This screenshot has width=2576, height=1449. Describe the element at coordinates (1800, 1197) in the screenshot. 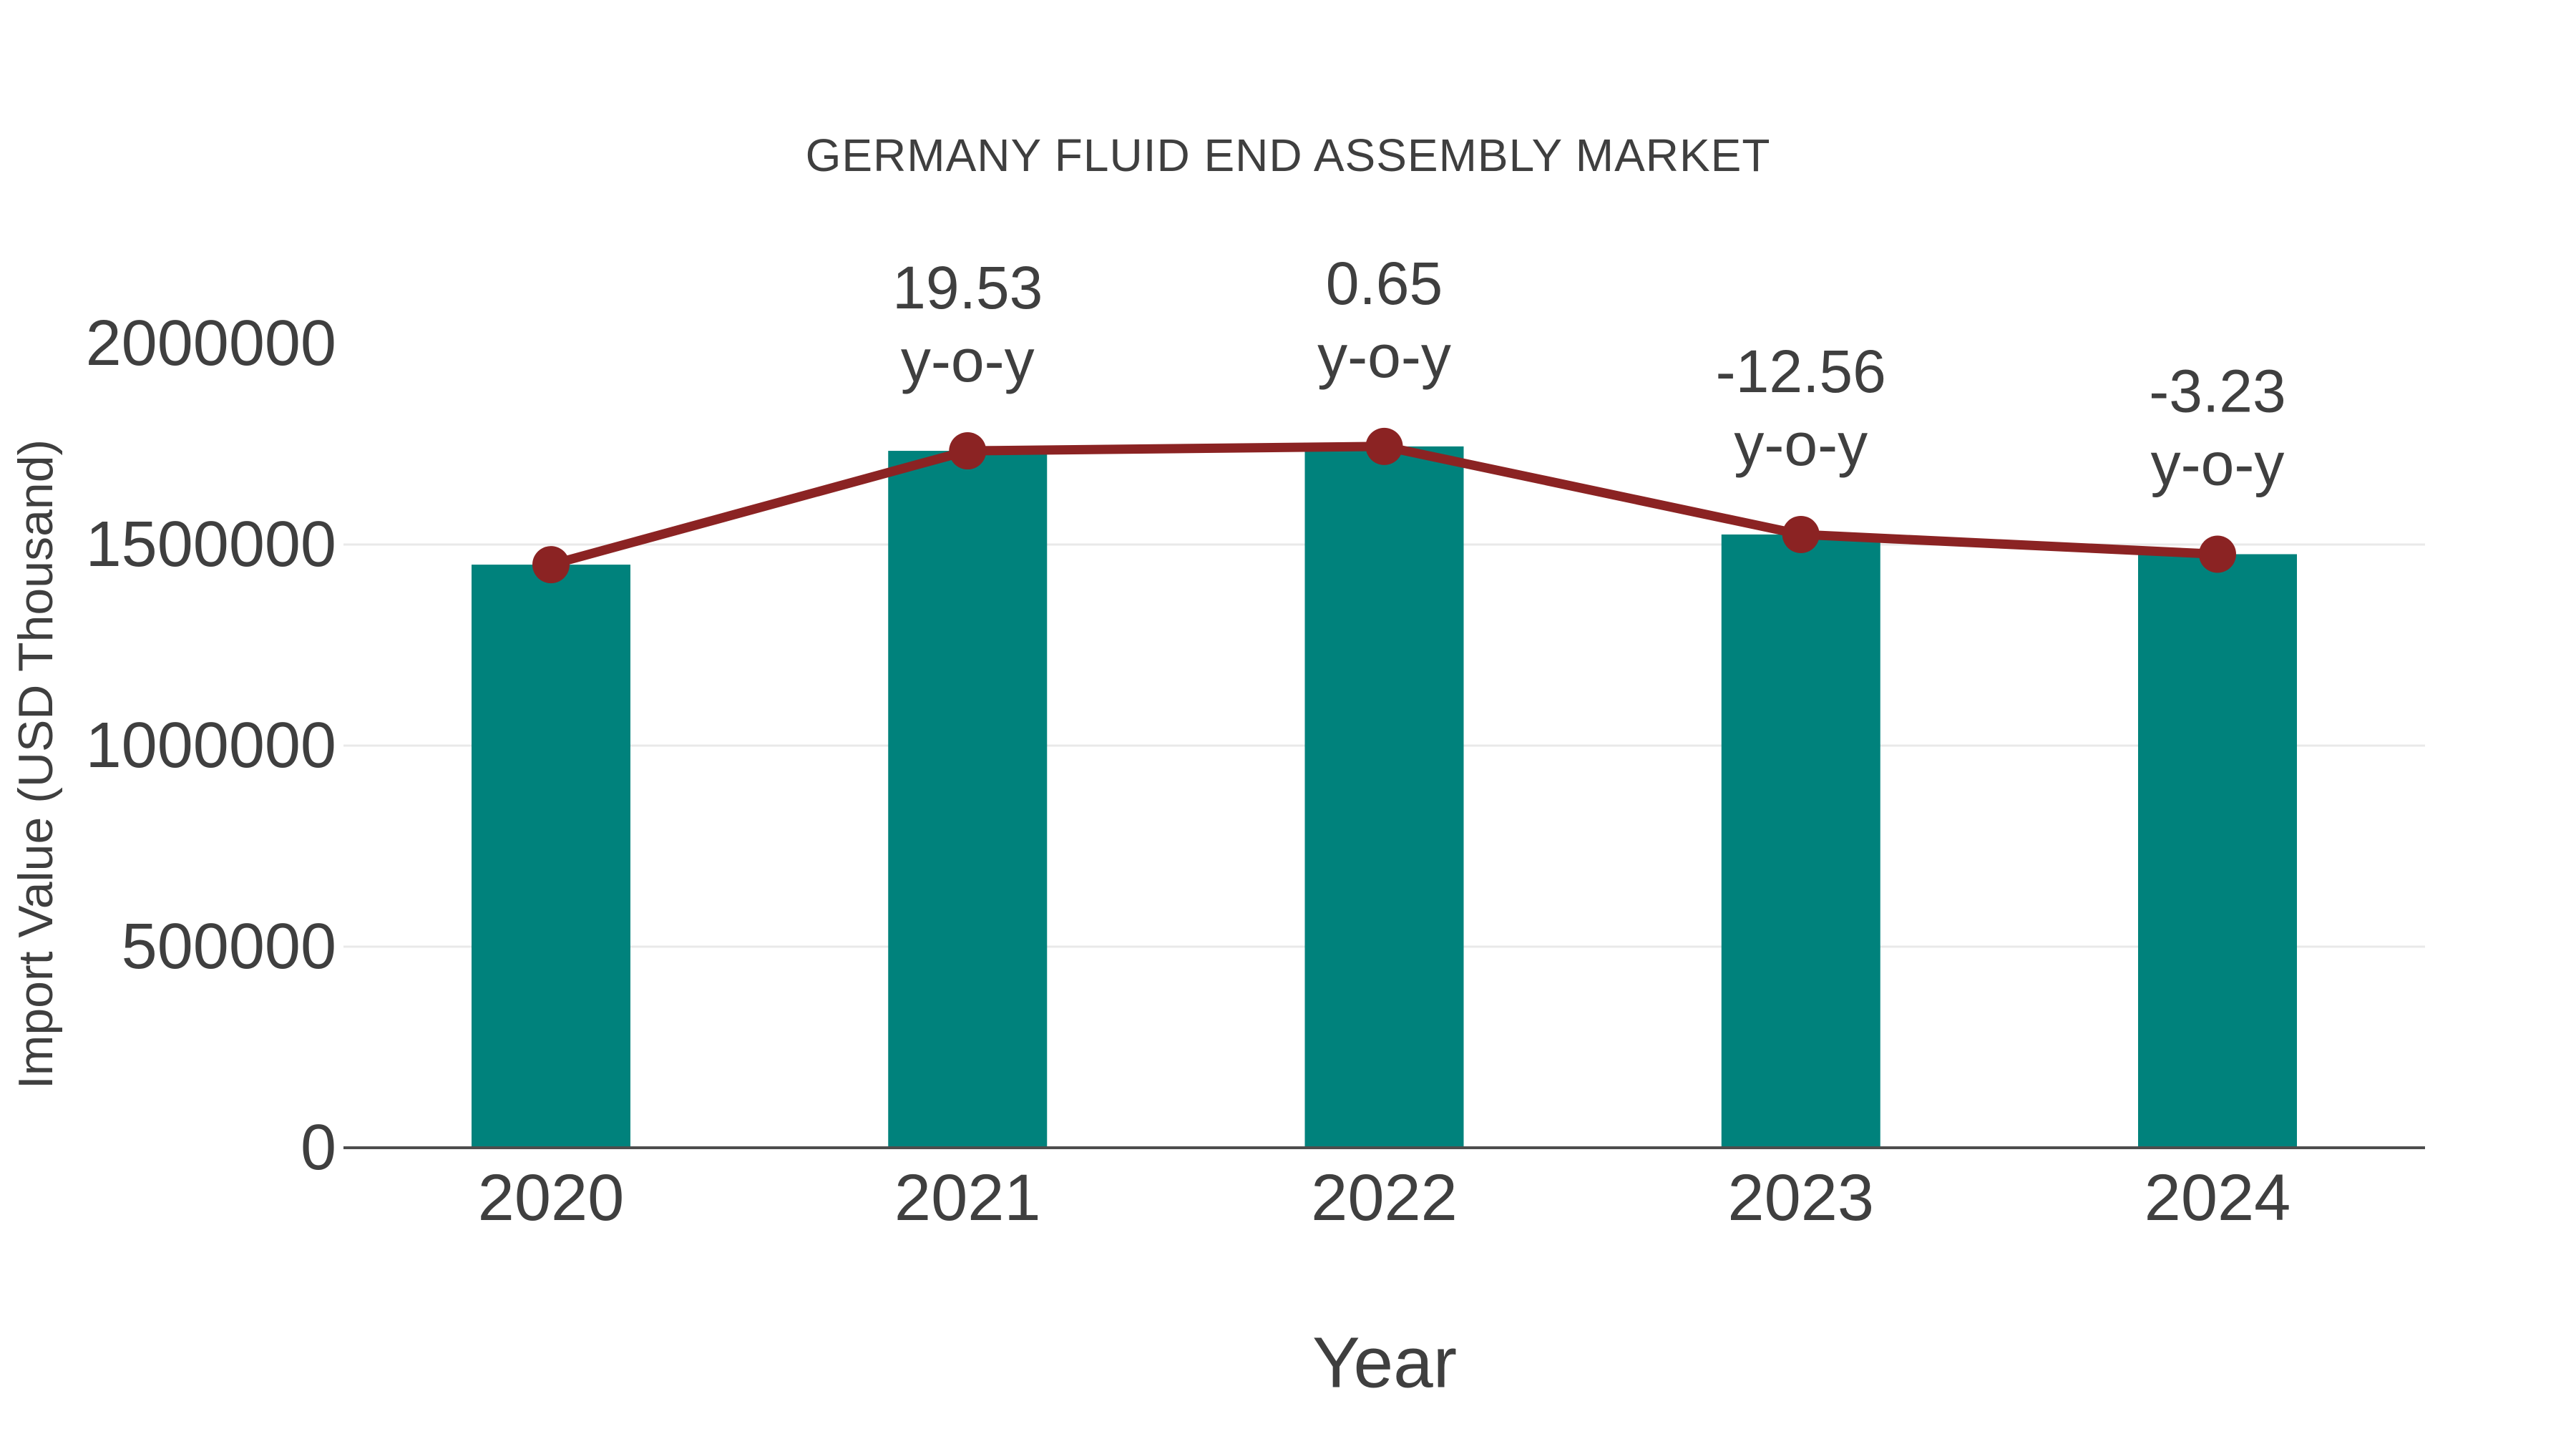

I see `x-tick-label-2023: 2023` at that location.